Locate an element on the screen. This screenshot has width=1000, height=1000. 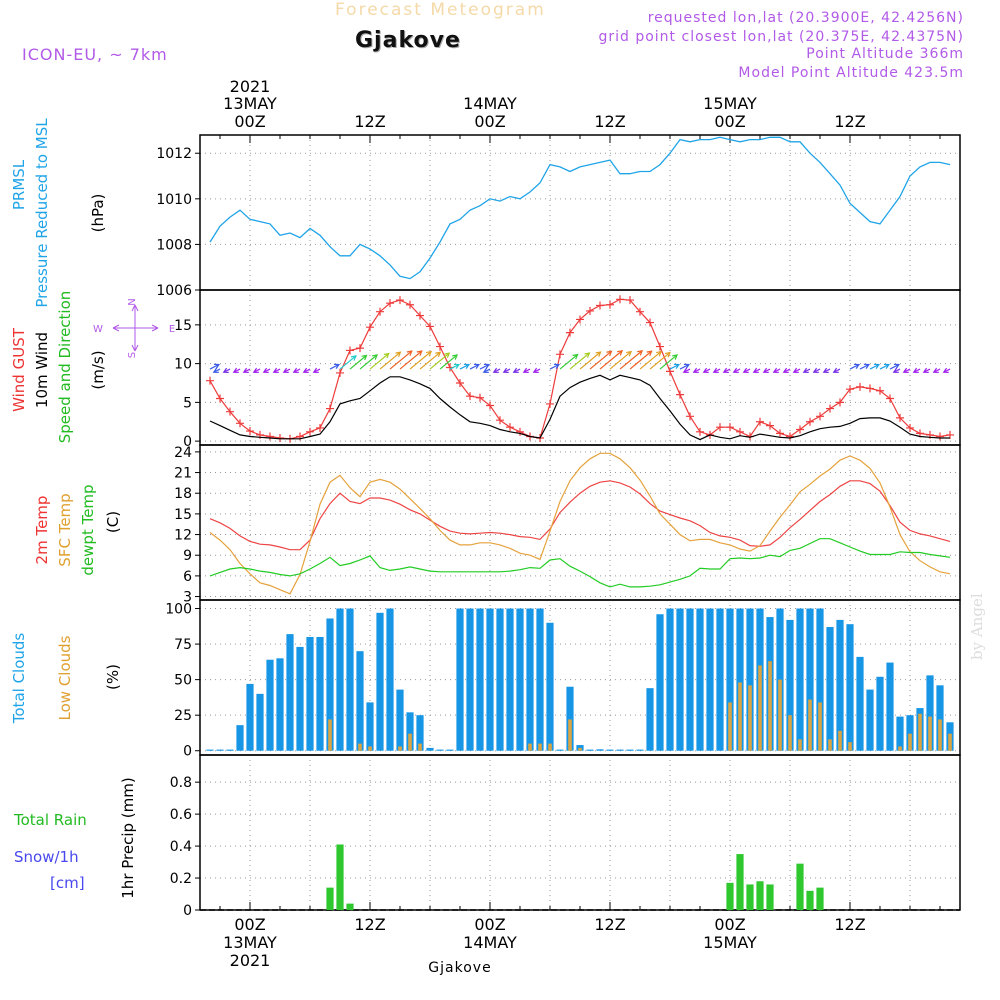
total-clouds-label: Total Clouds is located at coordinates (19, 679).